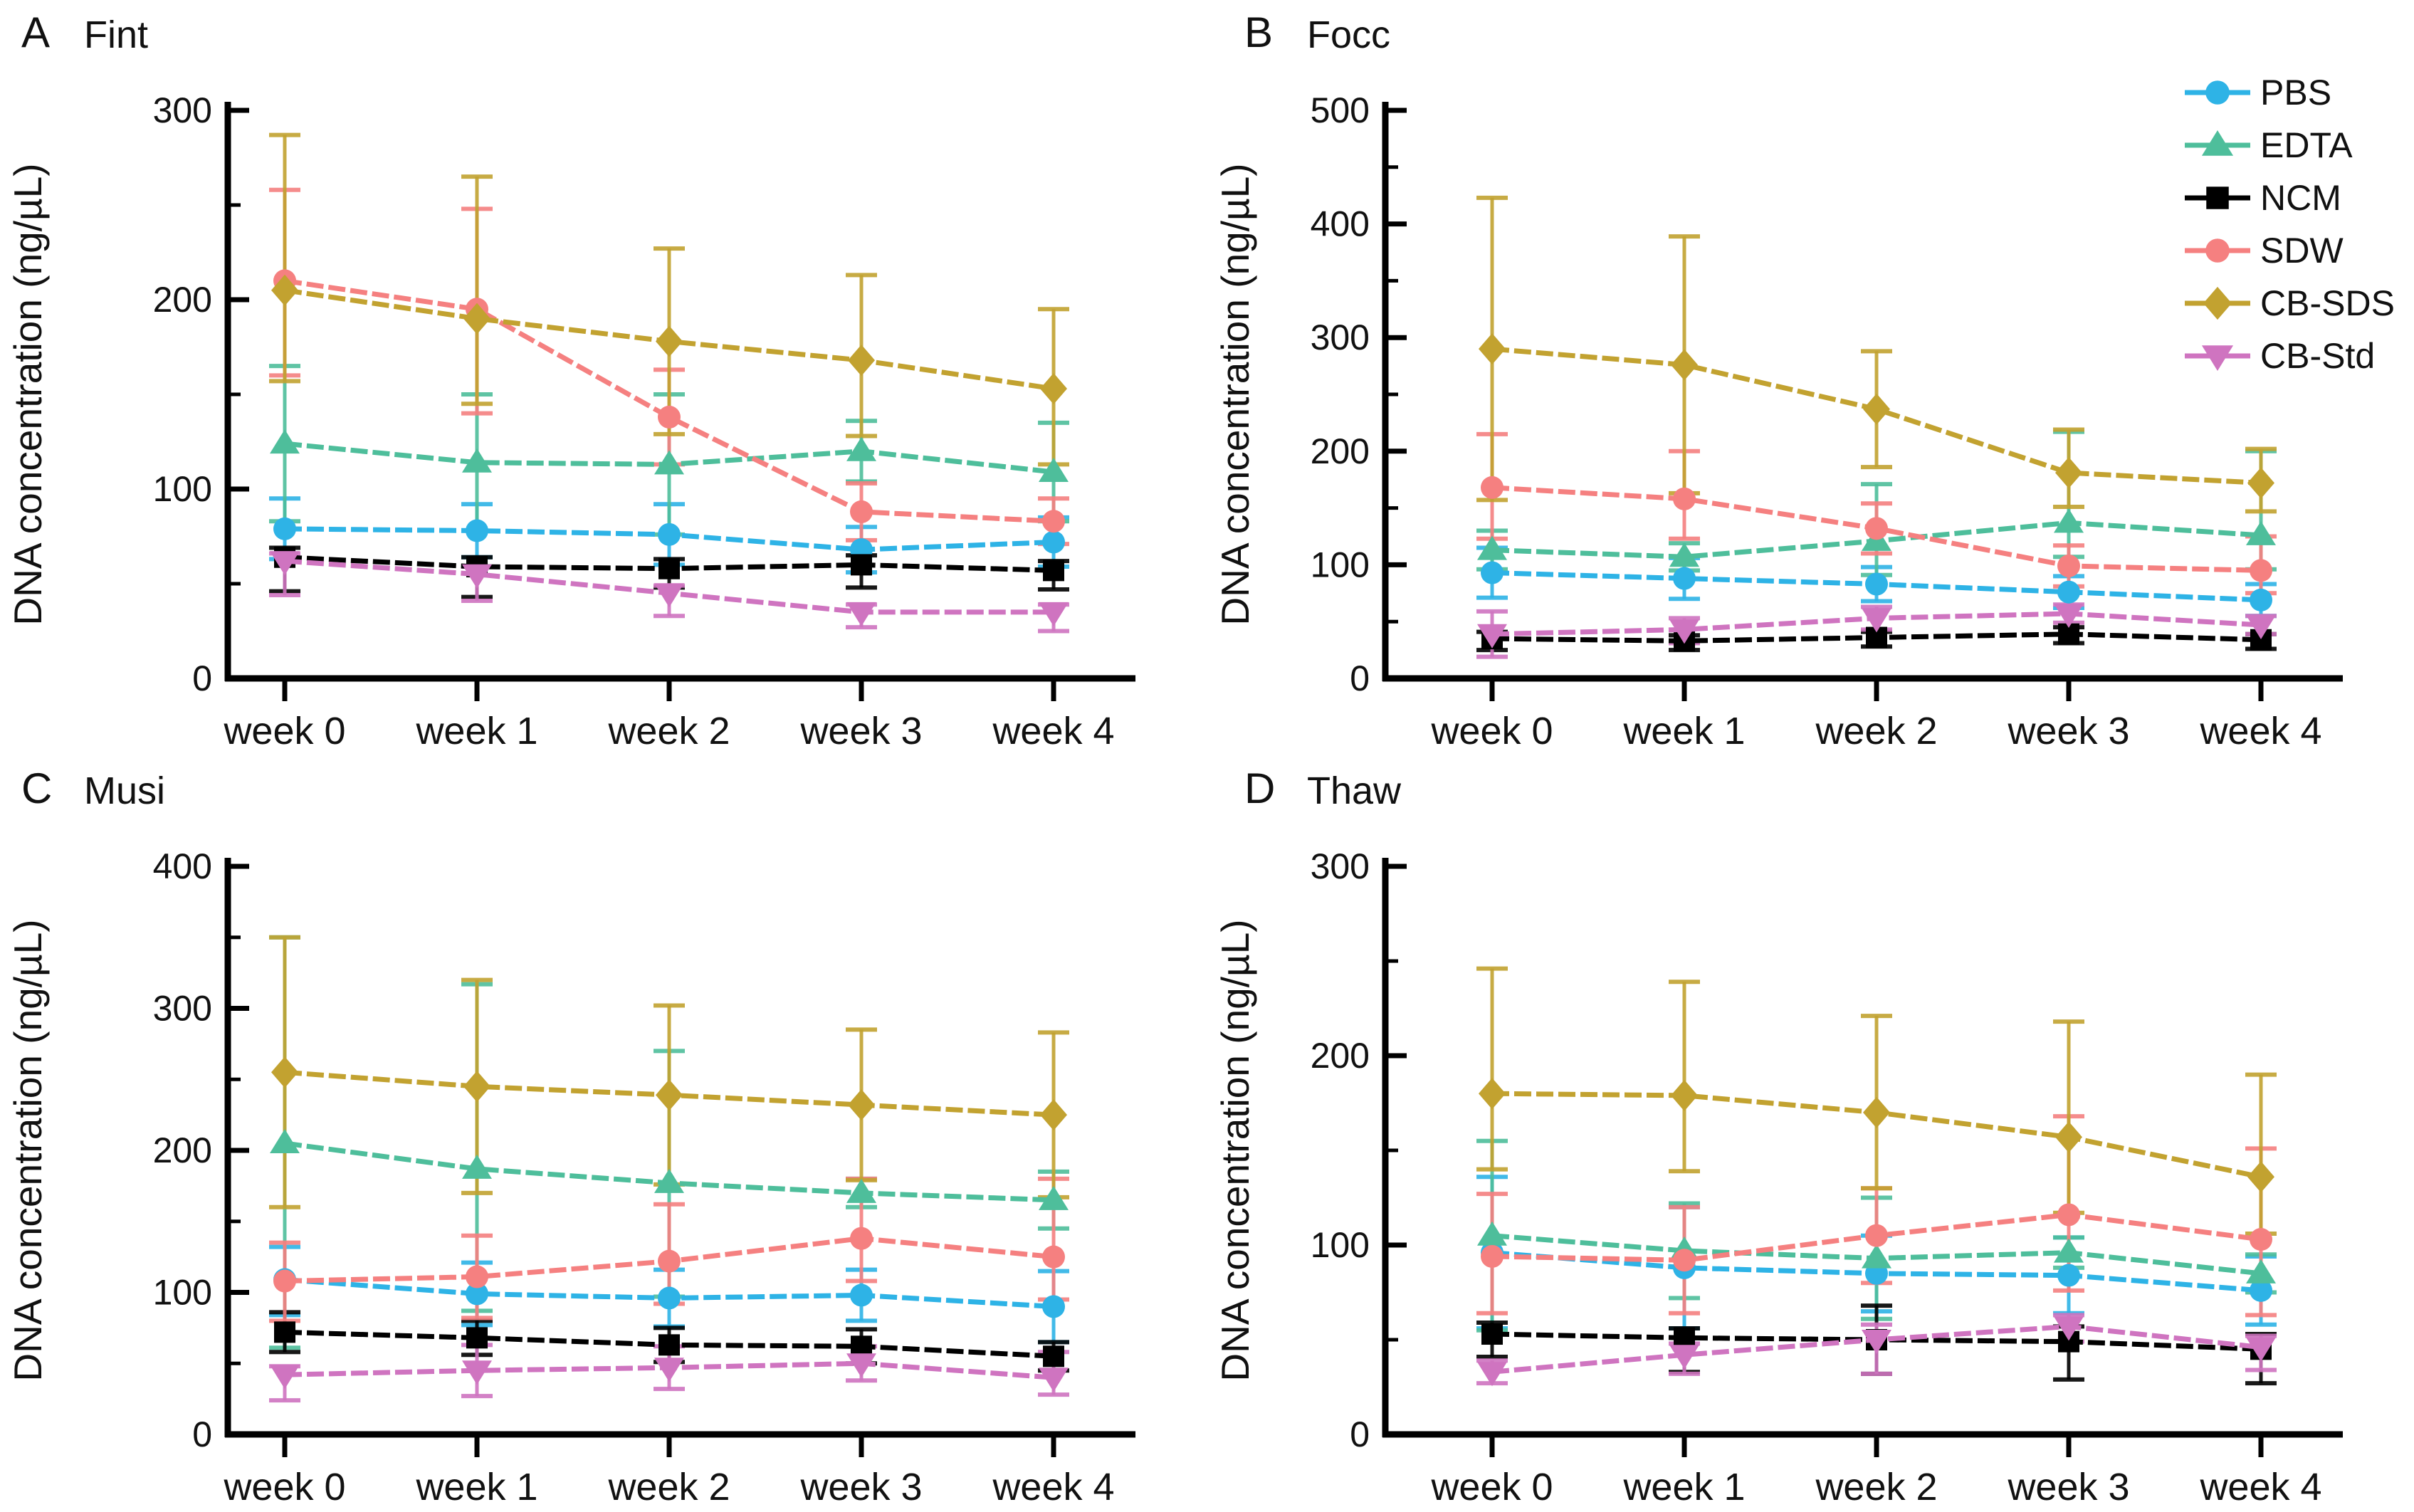  What do you see at coordinates (2217, 303) in the screenshot?
I see `diamond-icon` at bounding box center [2217, 303].